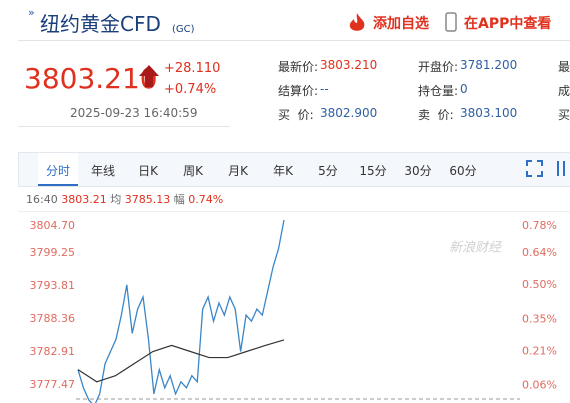 This screenshot has width=570, height=403. I want to click on tab: 周K, so click(193, 171).